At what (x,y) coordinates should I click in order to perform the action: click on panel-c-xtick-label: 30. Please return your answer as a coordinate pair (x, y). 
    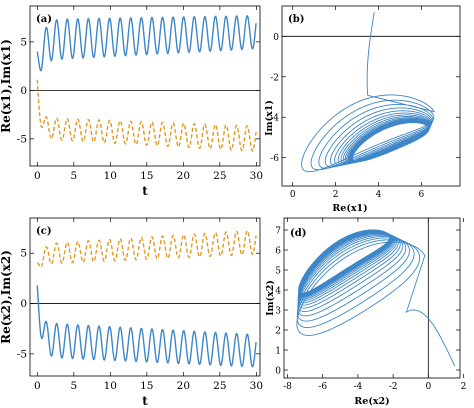
    Looking at the image, I should click on (256, 386).